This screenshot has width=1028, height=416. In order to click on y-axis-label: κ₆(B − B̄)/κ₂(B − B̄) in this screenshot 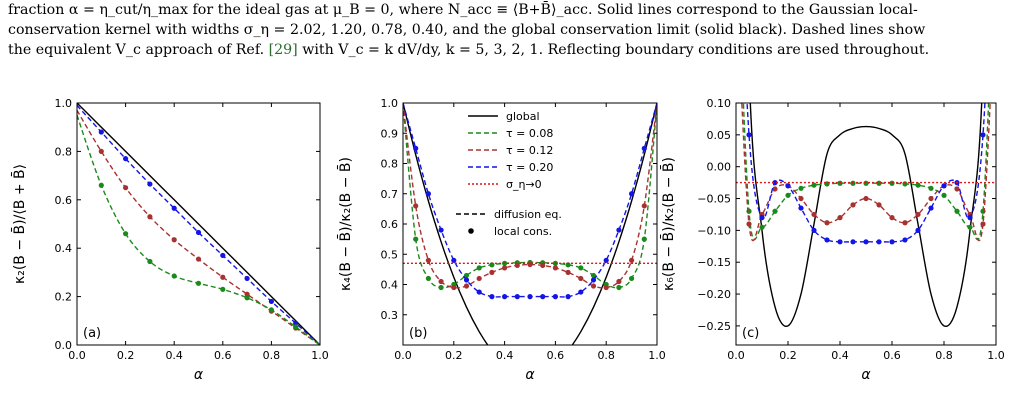, I will do `click(668, 224)`.